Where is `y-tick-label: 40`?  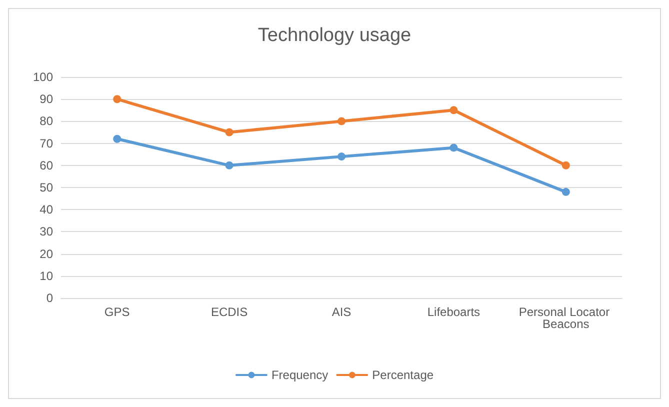
y-tick-label: 40 is located at coordinates (47, 209).